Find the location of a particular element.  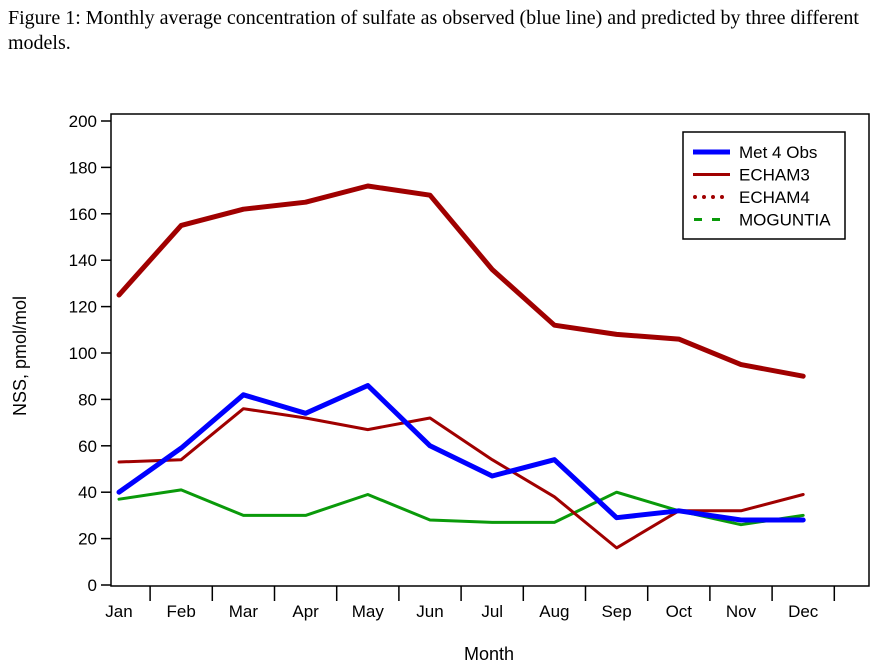

legend-label: ECHAM4 is located at coordinates (774, 197).